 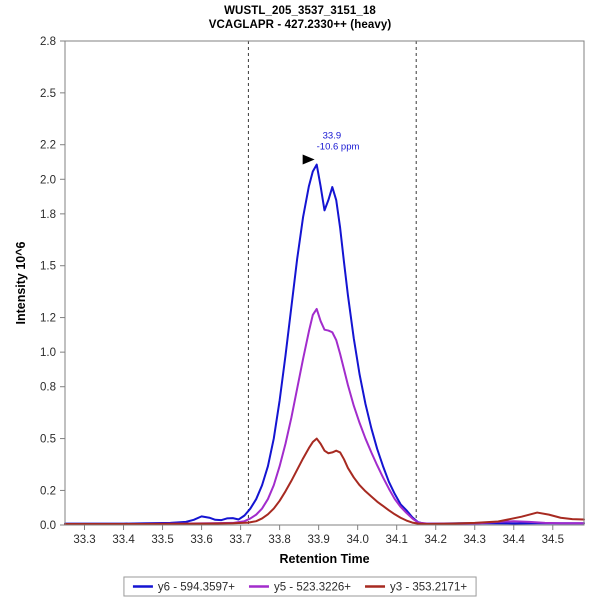 What do you see at coordinates (48, 215) in the screenshot?
I see `y-tick-label: 1.8` at bounding box center [48, 215].